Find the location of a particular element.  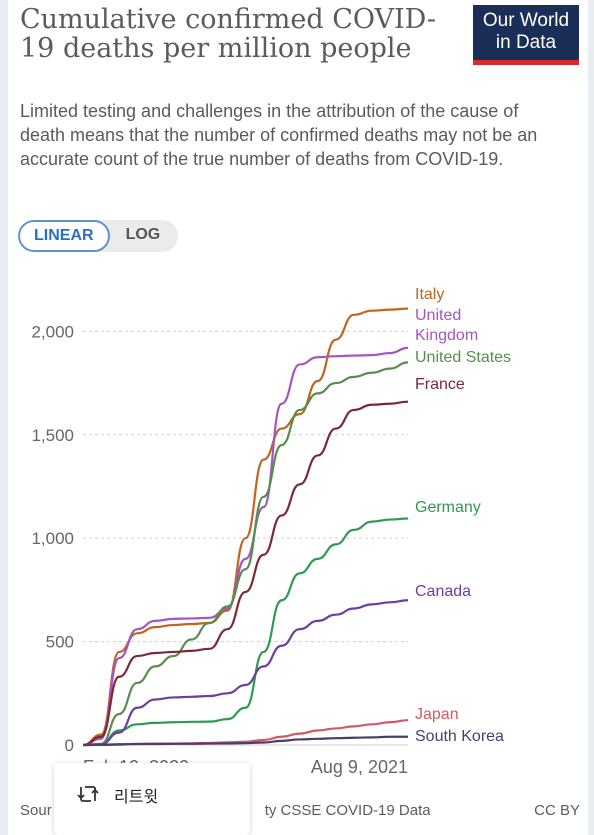

series-label-united-kingdom: United is located at coordinates (438, 315).